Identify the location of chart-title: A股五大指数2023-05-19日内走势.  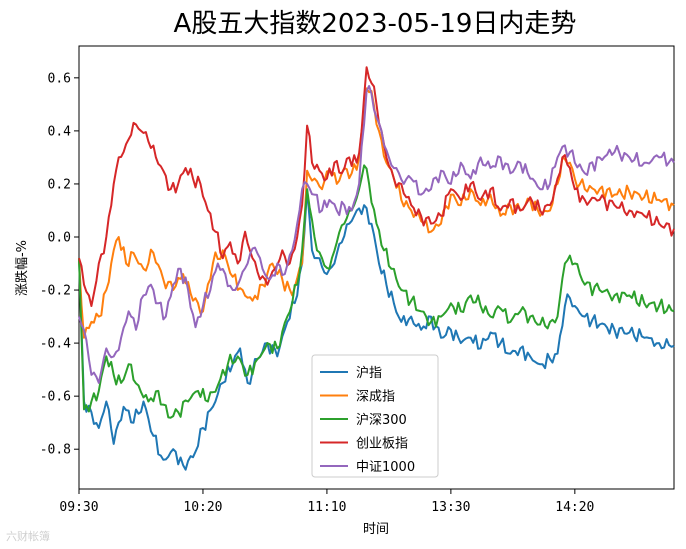
(375, 24).